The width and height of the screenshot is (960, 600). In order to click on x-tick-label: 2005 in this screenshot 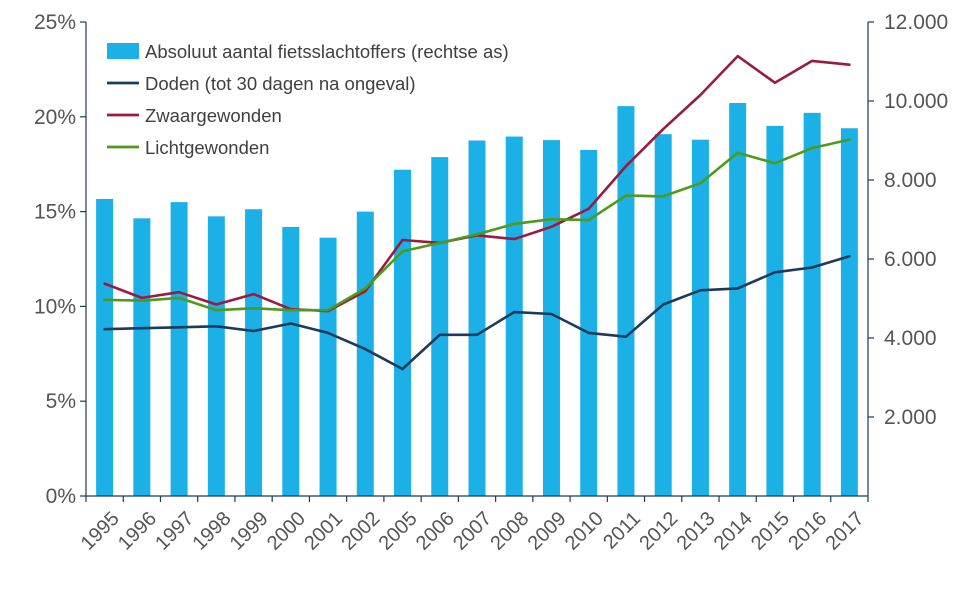, I will do `click(398, 531)`.